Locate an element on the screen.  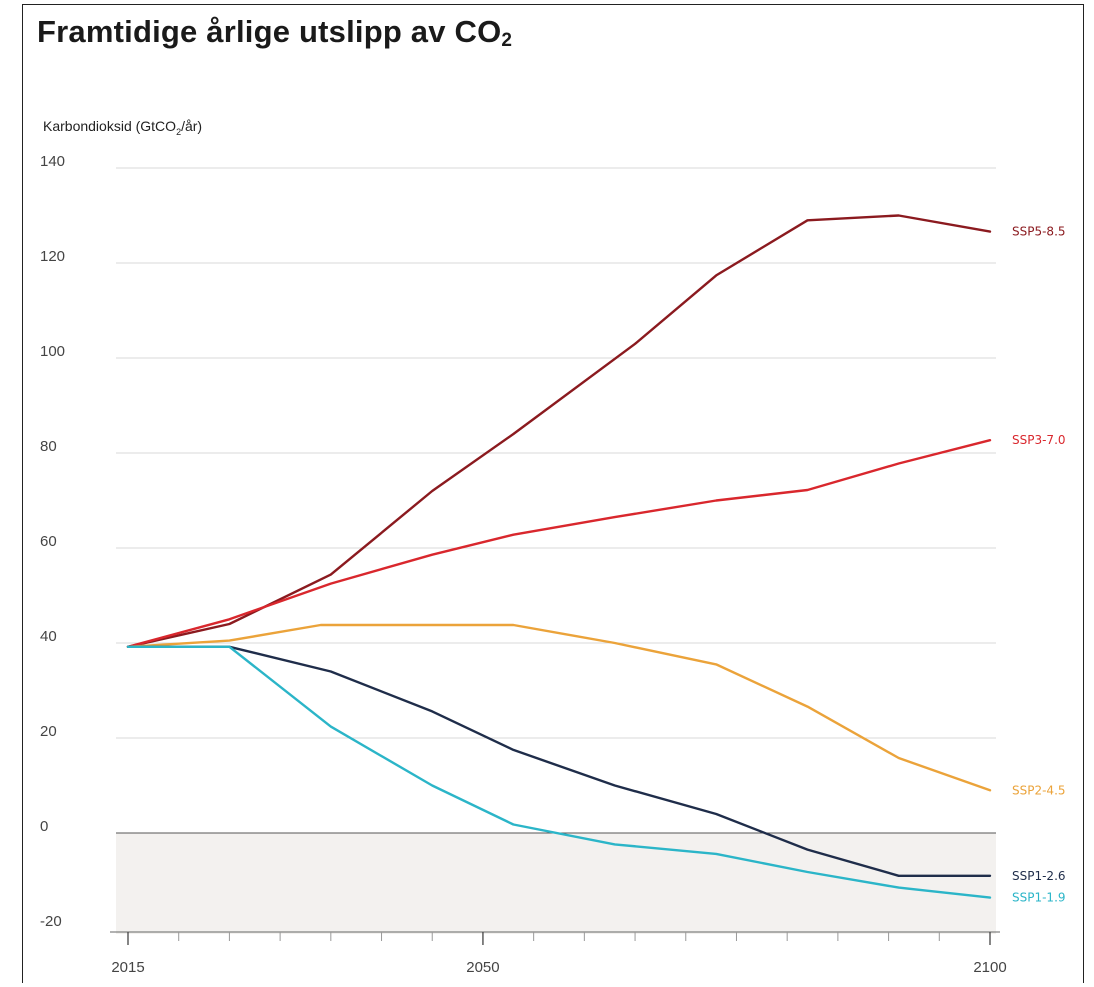
negative-region-fill is located at coordinates (556, 883).